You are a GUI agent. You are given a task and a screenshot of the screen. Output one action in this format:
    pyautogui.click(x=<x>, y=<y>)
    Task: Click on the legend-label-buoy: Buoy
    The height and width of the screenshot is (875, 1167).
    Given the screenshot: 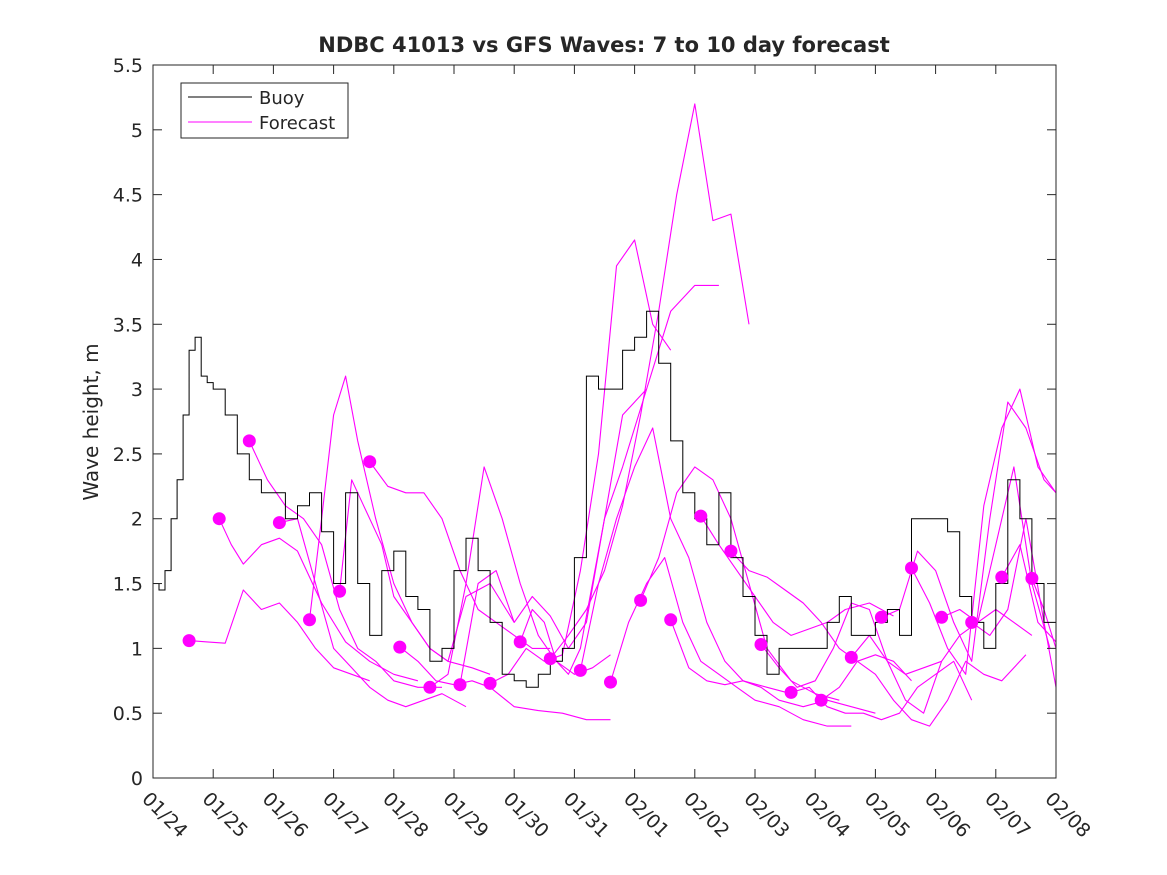 What is the action you would take?
    pyautogui.click(x=282, y=98)
    